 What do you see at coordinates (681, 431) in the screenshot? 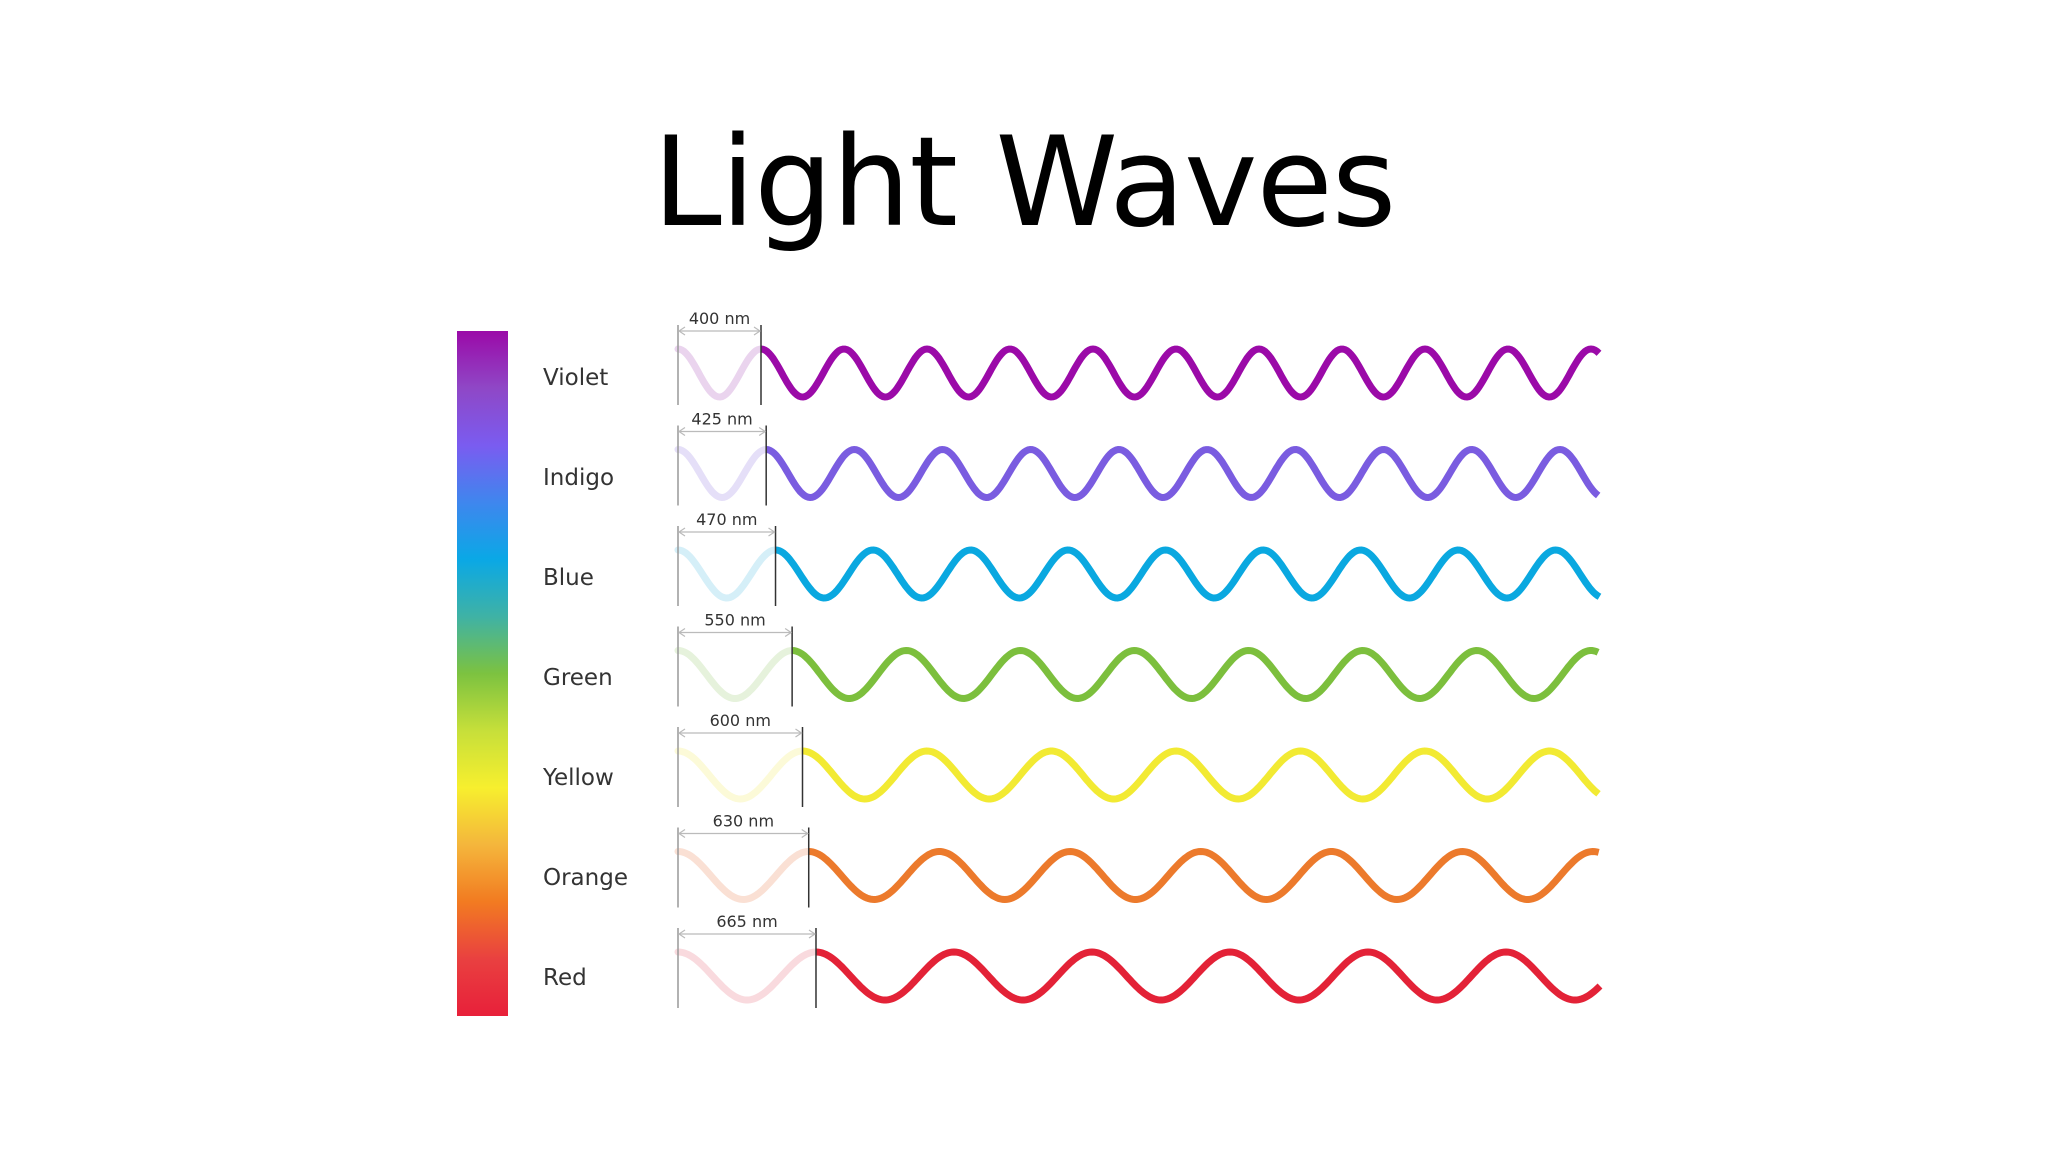
I see `arrowhead-left-indigo` at bounding box center [681, 431].